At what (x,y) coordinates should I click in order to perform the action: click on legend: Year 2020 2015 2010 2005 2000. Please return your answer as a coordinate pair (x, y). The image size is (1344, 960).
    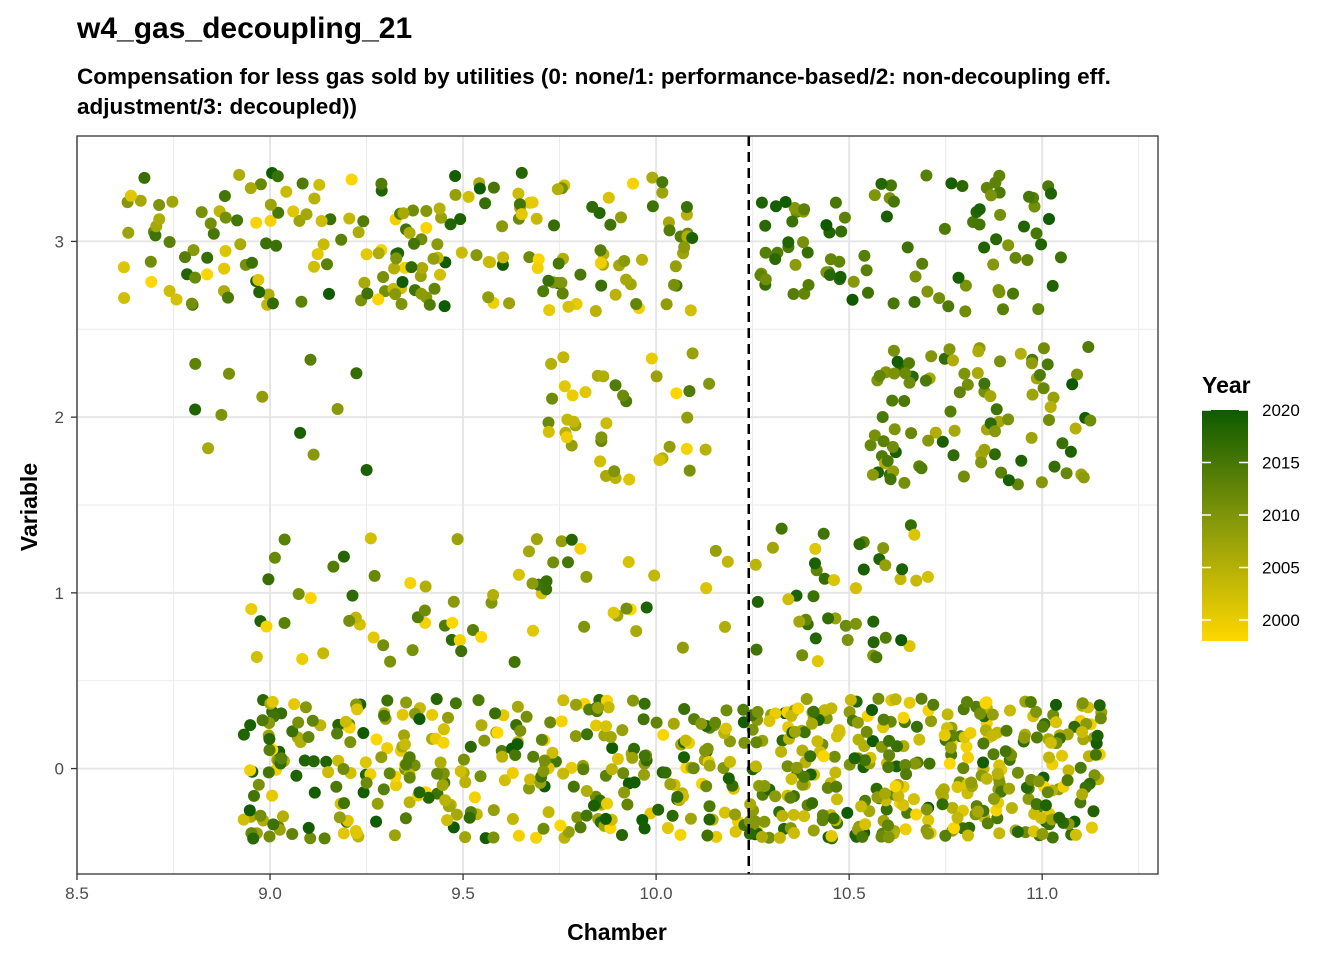
    Looking at the image, I should click on (1251, 506).